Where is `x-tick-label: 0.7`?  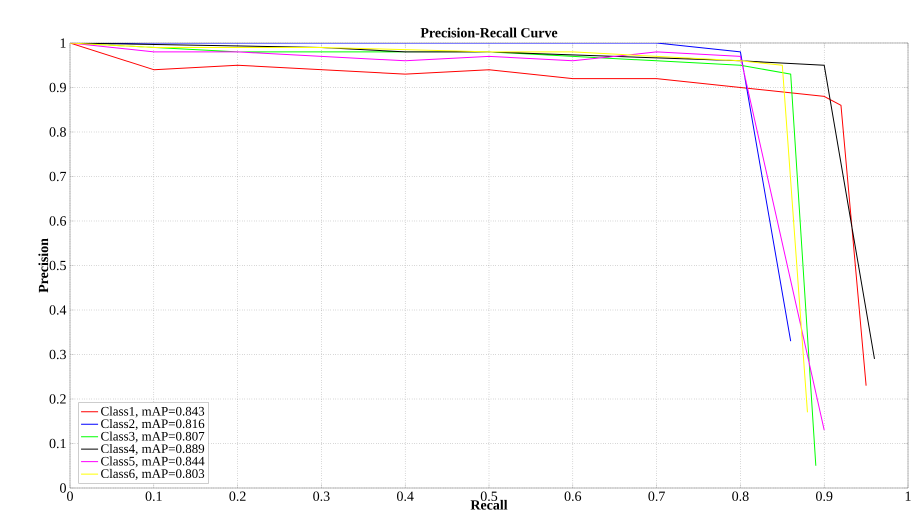 x-tick-label: 0.7 is located at coordinates (656, 496).